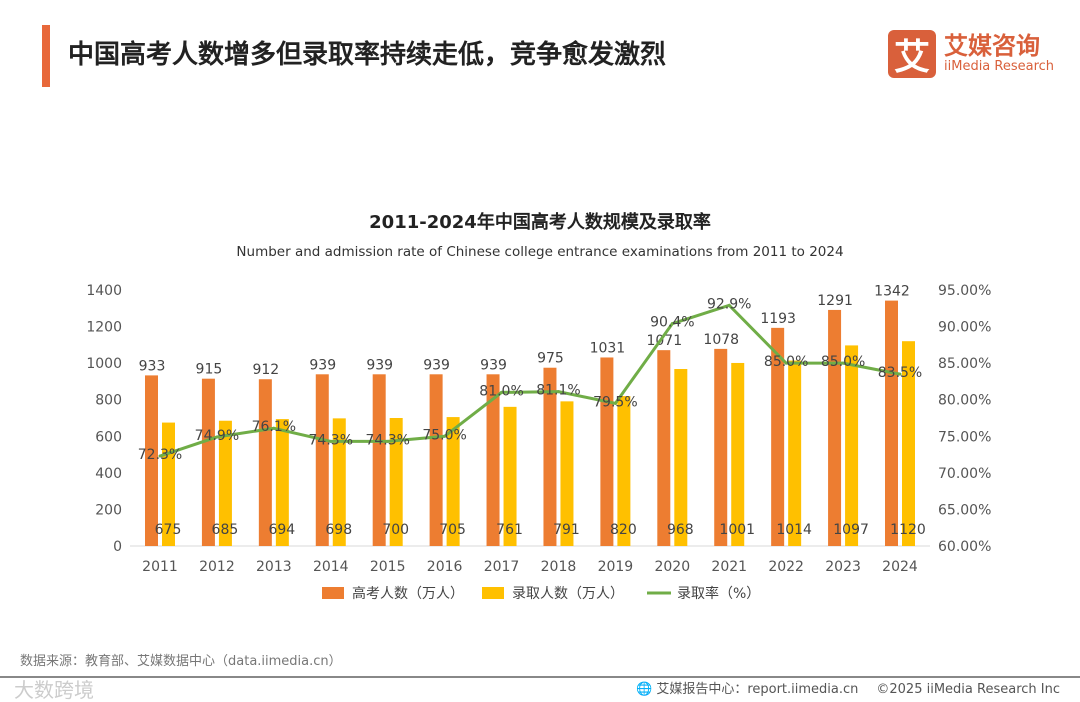 The height and width of the screenshot is (702, 1080). I want to click on x-axis-tick: 2017, so click(502, 567).